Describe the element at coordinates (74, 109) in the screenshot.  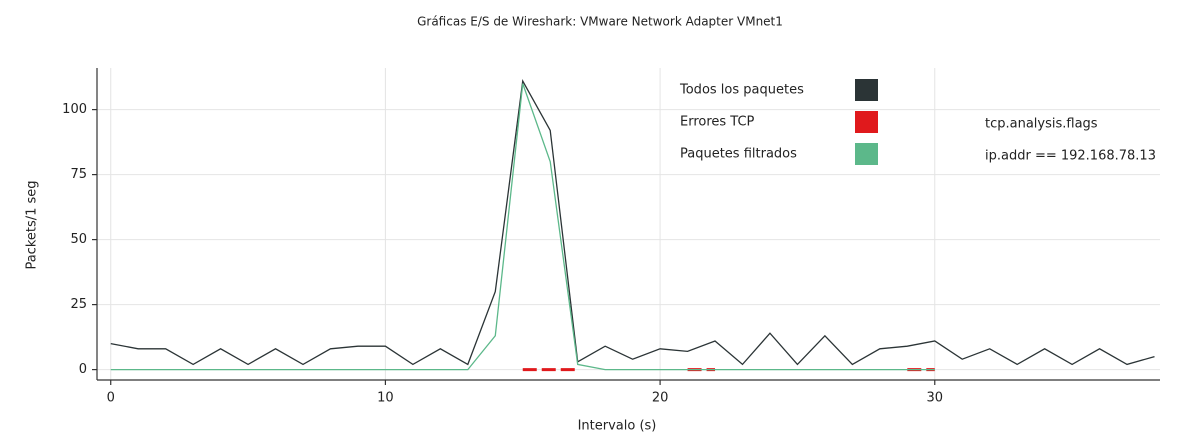
I see `y-tick-label: 100` at that location.